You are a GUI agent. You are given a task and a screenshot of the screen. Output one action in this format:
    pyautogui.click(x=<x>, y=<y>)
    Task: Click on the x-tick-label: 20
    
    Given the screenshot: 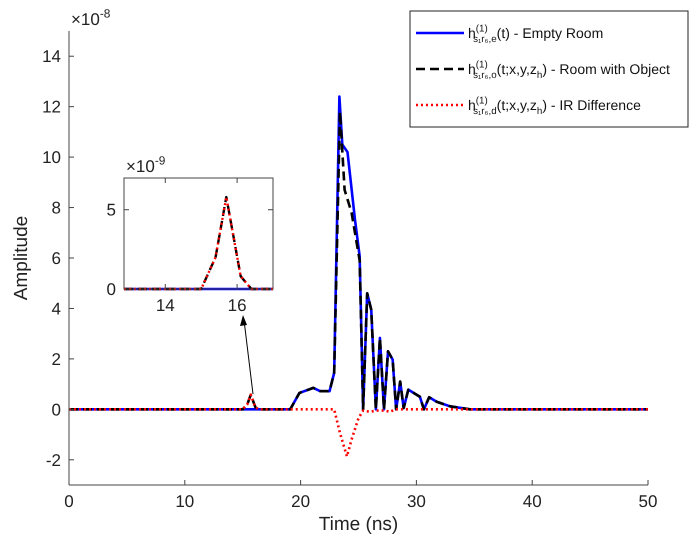 What is the action you would take?
    pyautogui.click(x=300, y=501)
    